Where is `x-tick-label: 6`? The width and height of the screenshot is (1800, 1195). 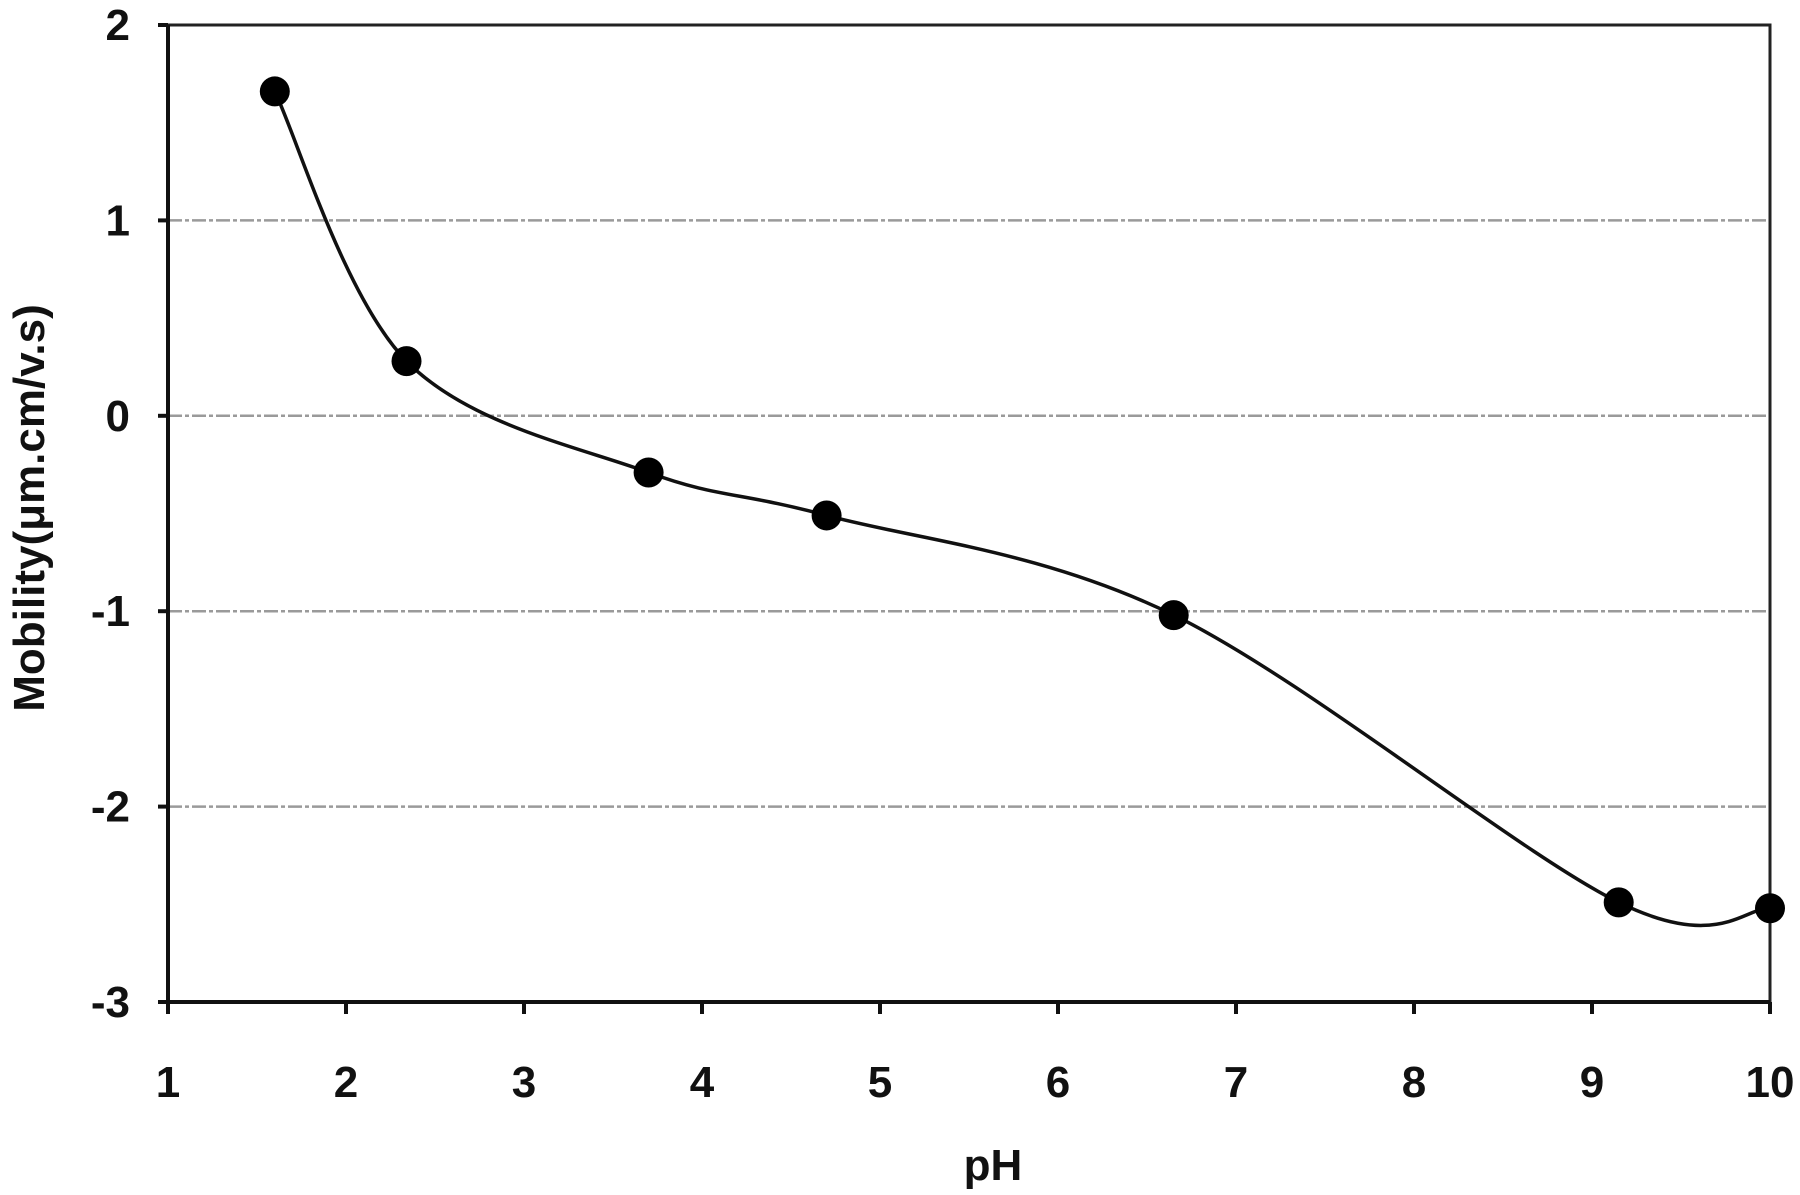
x-tick-label: 6 is located at coordinates (1058, 1082).